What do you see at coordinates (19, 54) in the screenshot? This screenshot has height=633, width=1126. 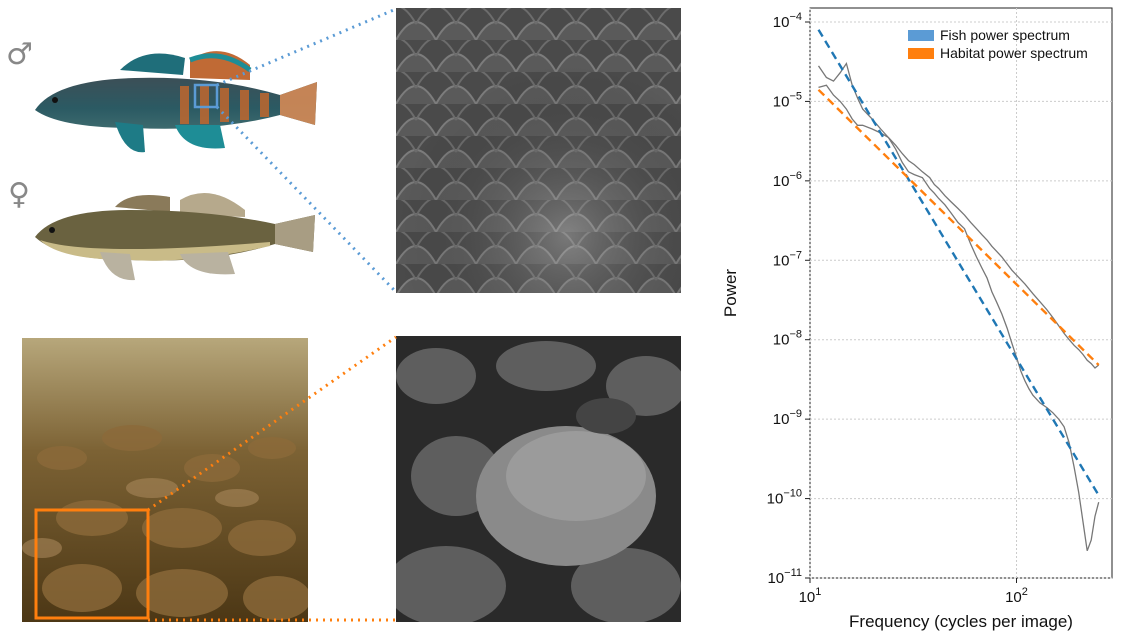 I see `male-symbol: ♂` at bounding box center [19, 54].